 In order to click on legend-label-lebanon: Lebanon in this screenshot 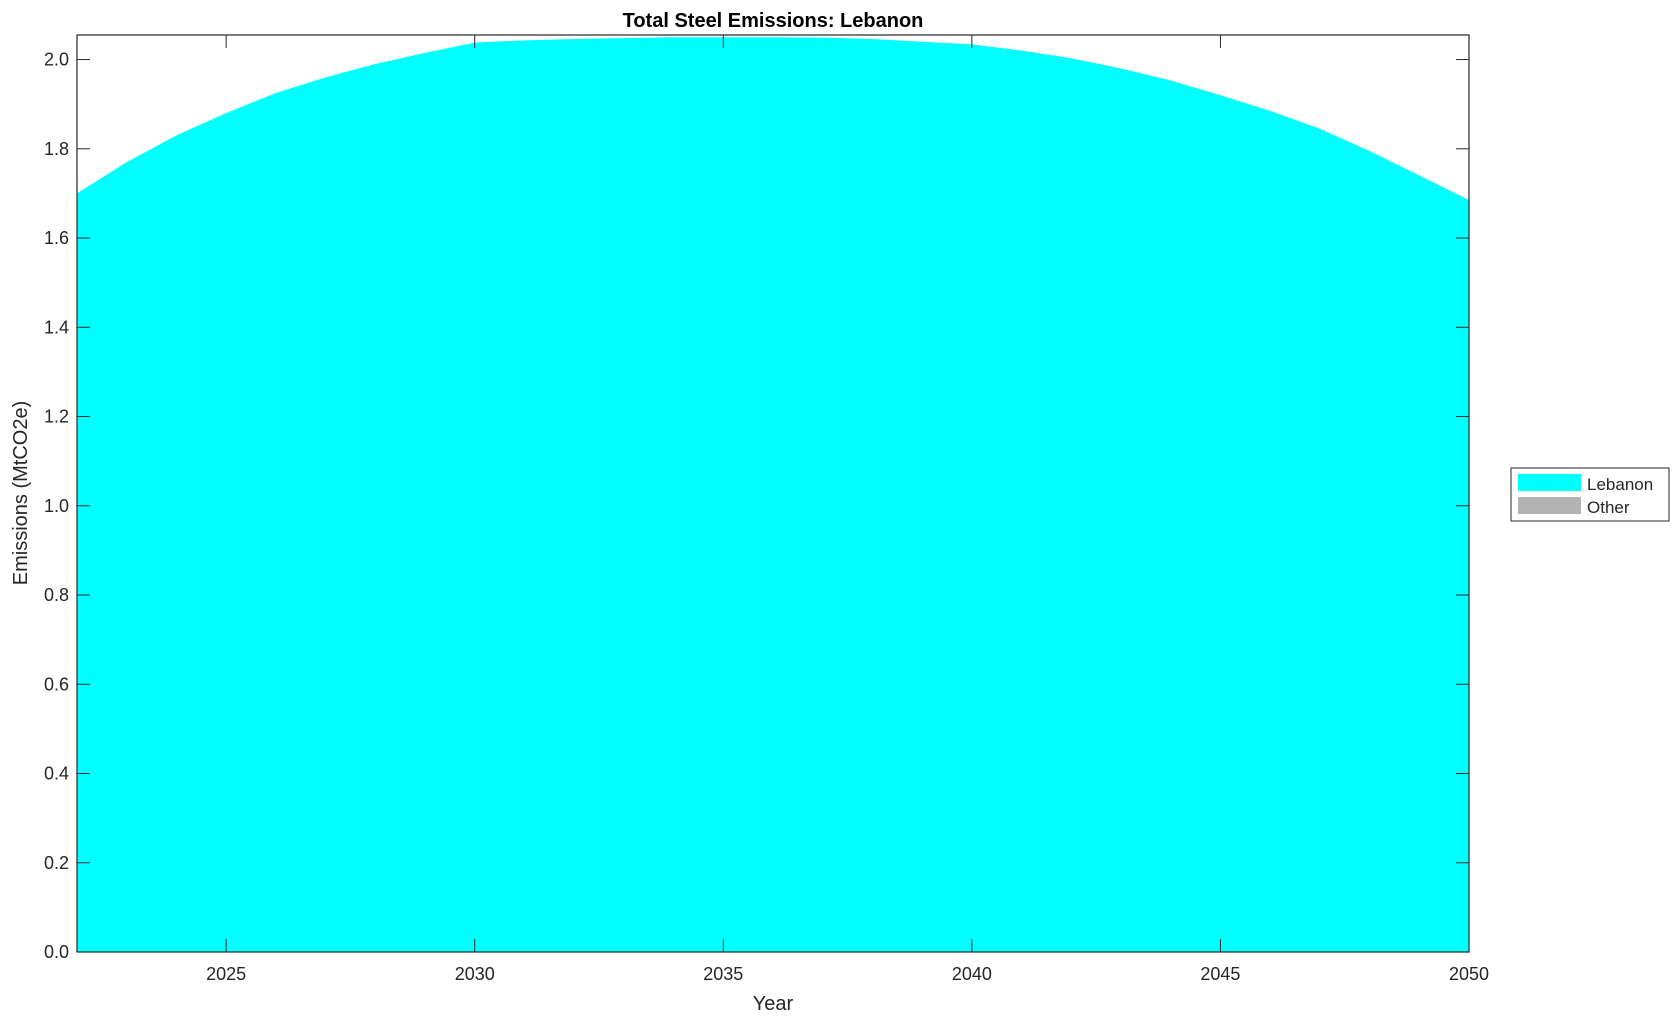, I will do `click(1620, 484)`.